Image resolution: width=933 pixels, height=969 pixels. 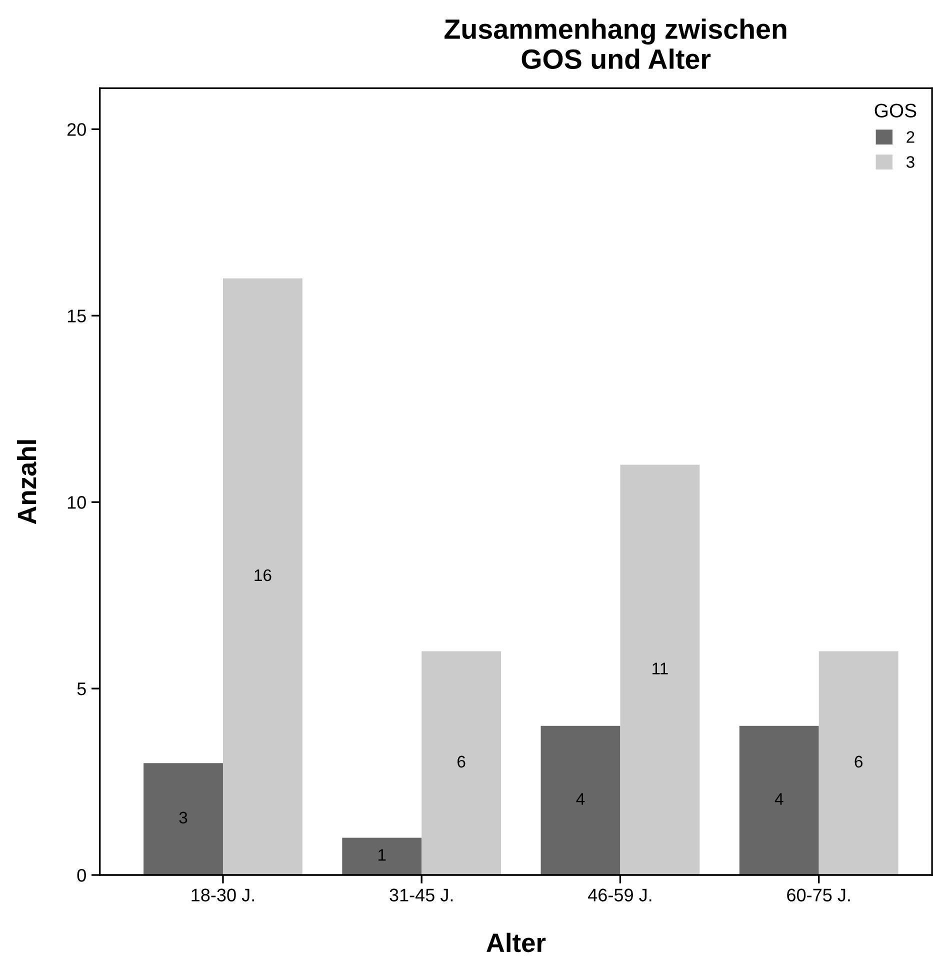 I want to click on x-tick-label: 18-30 J., so click(x=223, y=895).